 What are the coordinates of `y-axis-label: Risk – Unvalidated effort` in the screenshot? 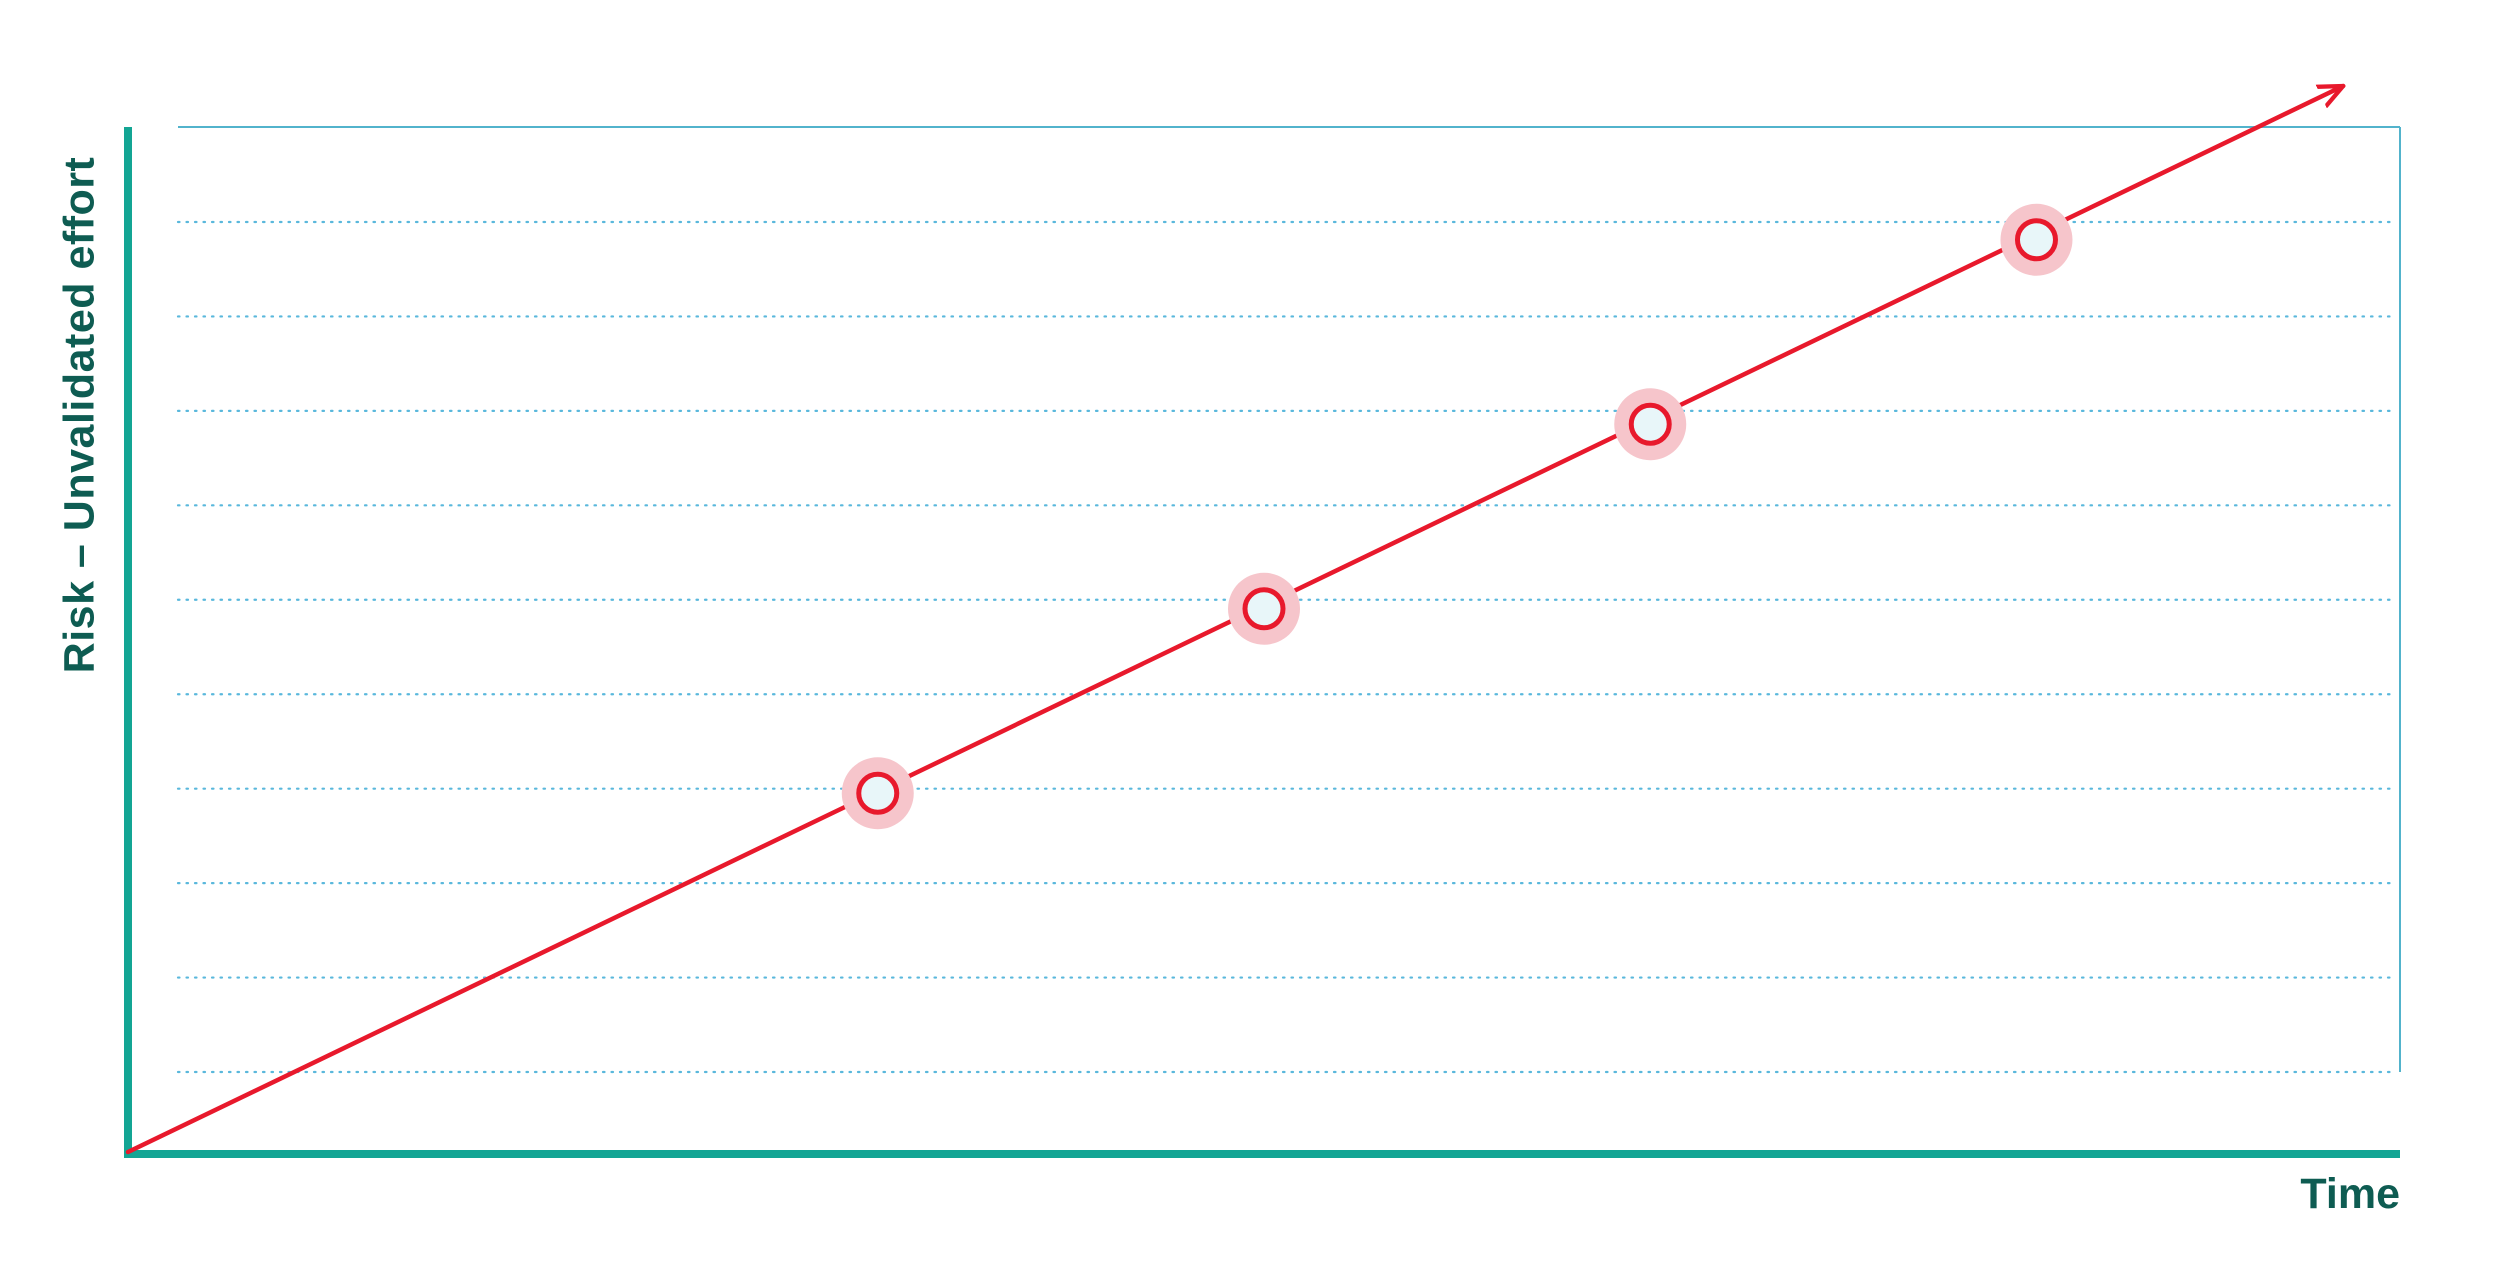 It's located at (79, 415).